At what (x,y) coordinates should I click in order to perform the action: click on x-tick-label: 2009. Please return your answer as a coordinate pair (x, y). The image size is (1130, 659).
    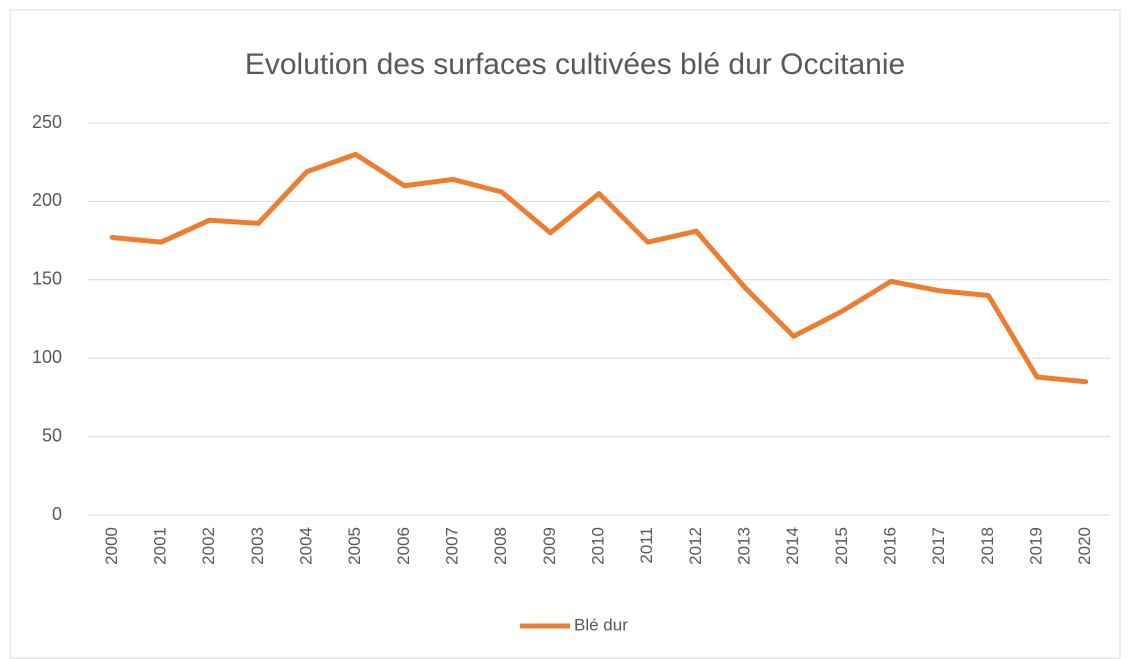
    Looking at the image, I should click on (549, 546).